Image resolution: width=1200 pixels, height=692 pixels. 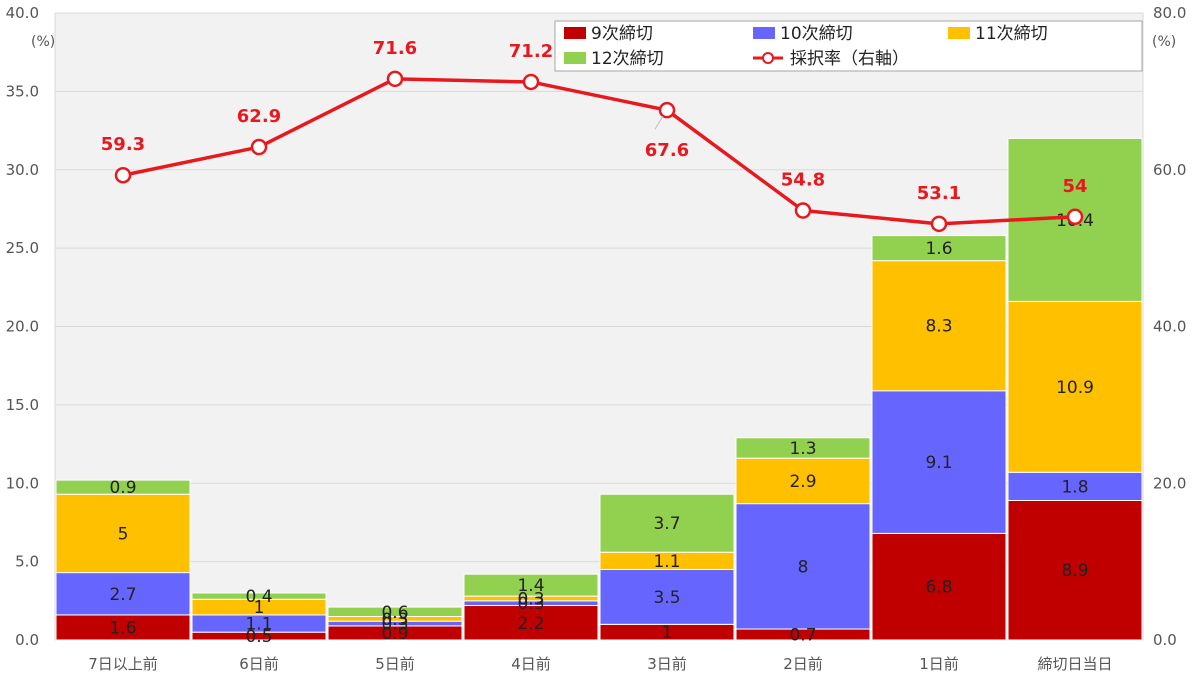 What do you see at coordinates (939, 193) in the screenshot?
I see `rate-value-label: 53.1` at bounding box center [939, 193].